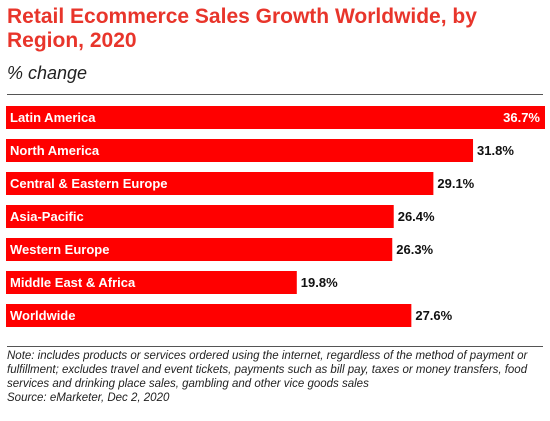 The image size is (550, 421). What do you see at coordinates (220, 183) in the screenshot?
I see `bar-central-eastern-europe` at bounding box center [220, 183].